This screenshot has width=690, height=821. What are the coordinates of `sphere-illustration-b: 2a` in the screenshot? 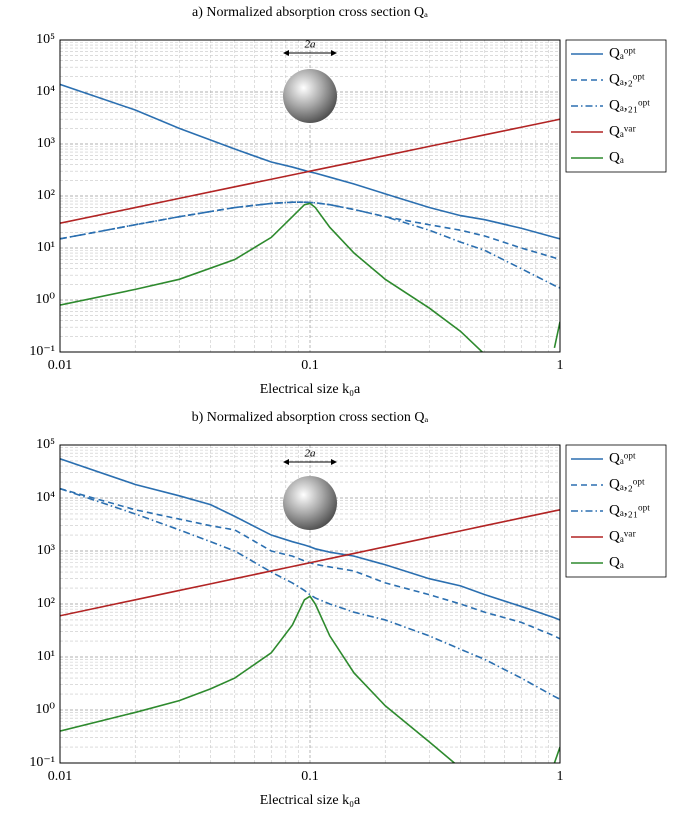 It's located at (310, 489).